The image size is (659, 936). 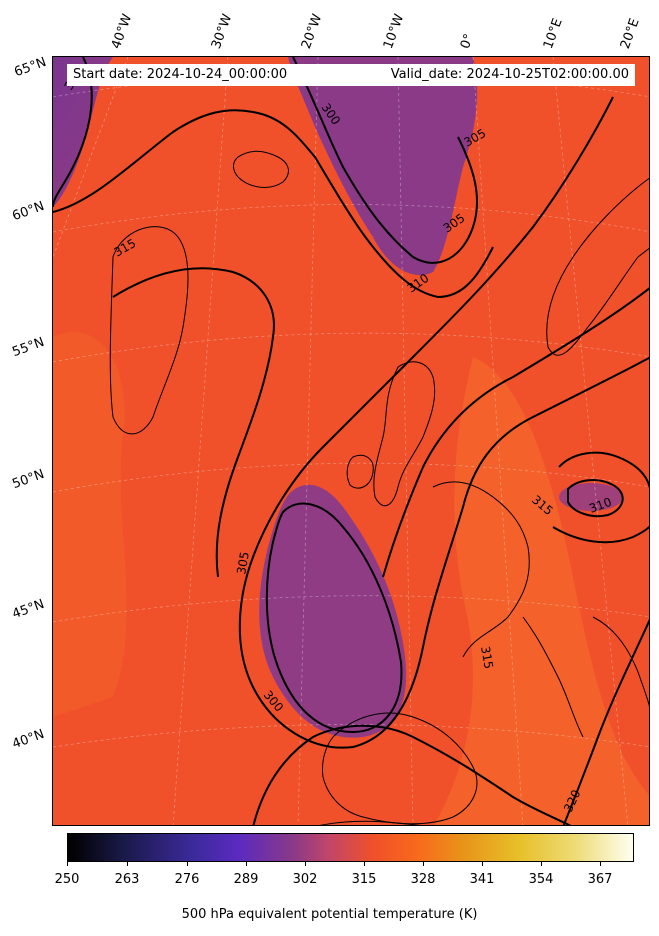 I want to click on longitude-label: 10°W, so click(x=394, y=31).